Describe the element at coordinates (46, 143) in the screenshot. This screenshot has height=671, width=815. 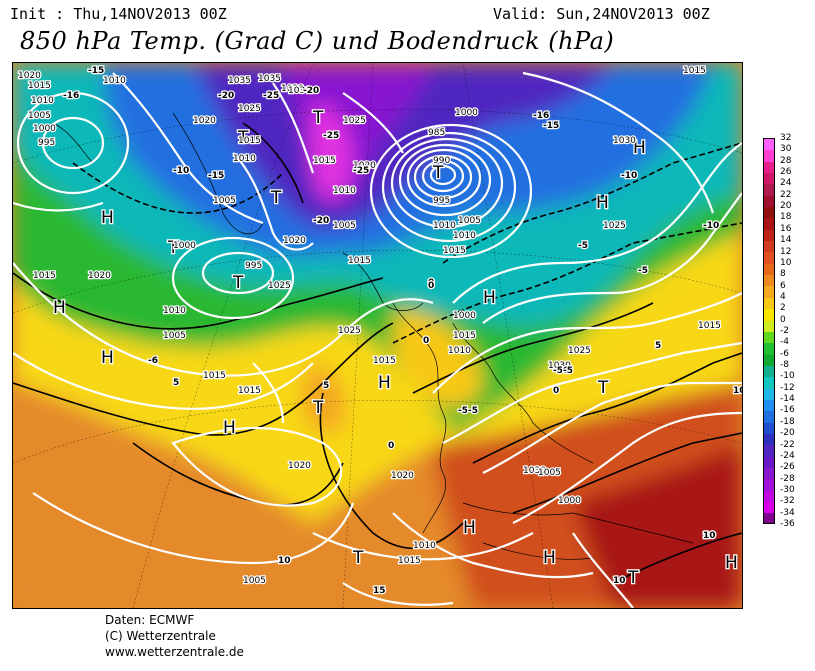
I see `isobar-label: 995` at that location.